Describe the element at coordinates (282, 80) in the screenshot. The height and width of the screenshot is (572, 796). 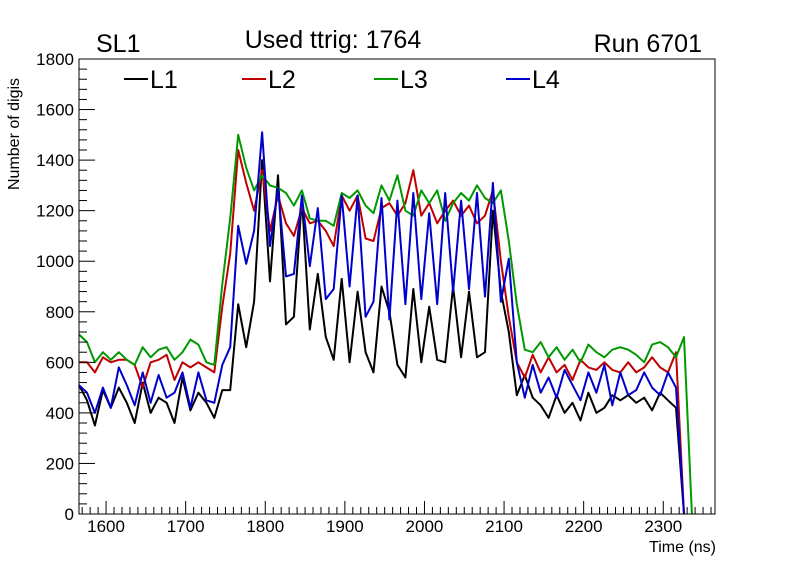
I see `legend-label-l2: L2` at that location.